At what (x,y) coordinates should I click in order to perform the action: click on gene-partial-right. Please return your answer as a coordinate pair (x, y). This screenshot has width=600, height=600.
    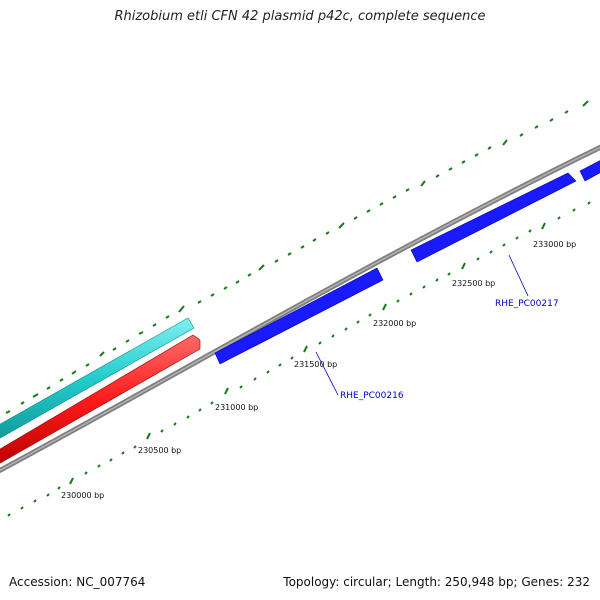
    Looking at the image, I should click on (589, 170).